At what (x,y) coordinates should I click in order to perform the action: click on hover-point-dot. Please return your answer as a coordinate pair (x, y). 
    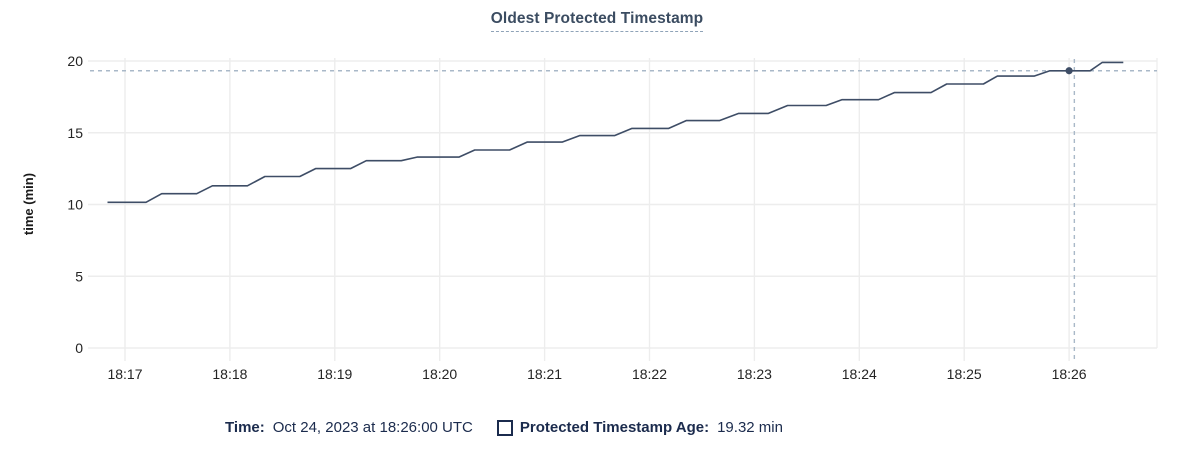
    Looking at the image, I should click on (1069, 71).